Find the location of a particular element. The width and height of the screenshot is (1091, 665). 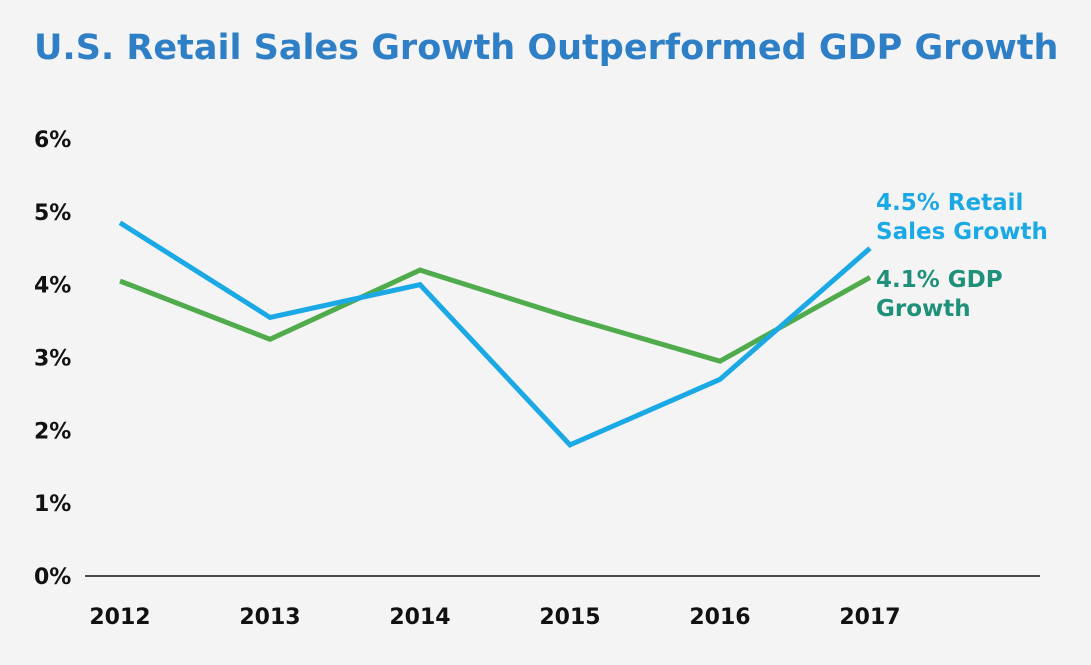

series-annotation-retail: 4.5% Retail Sales Growth is located at coordinates (962, 217).